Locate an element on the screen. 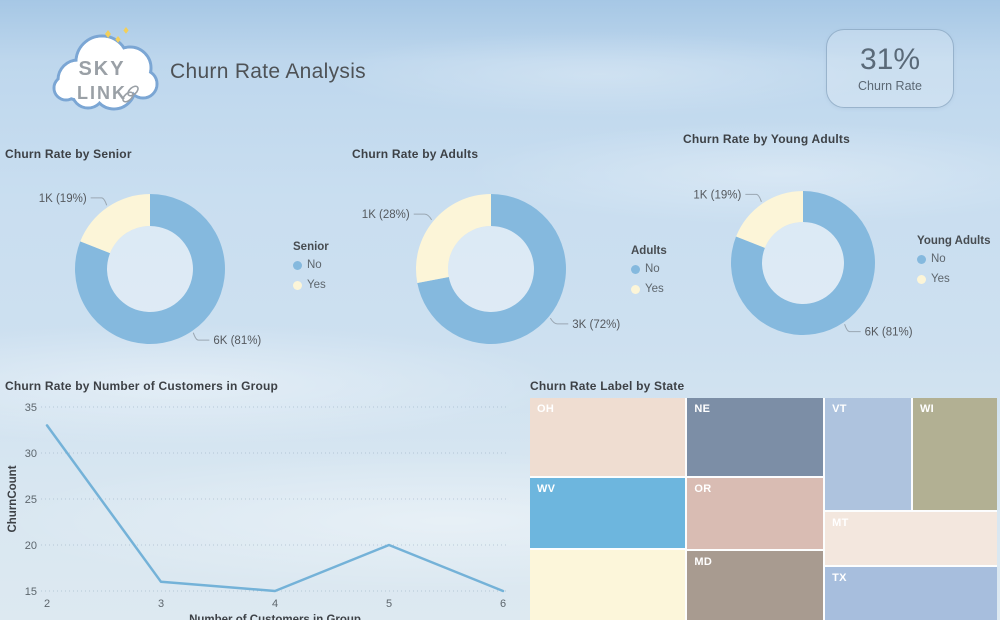  legend-title: Young Adults is located at coordinates (954, 241).